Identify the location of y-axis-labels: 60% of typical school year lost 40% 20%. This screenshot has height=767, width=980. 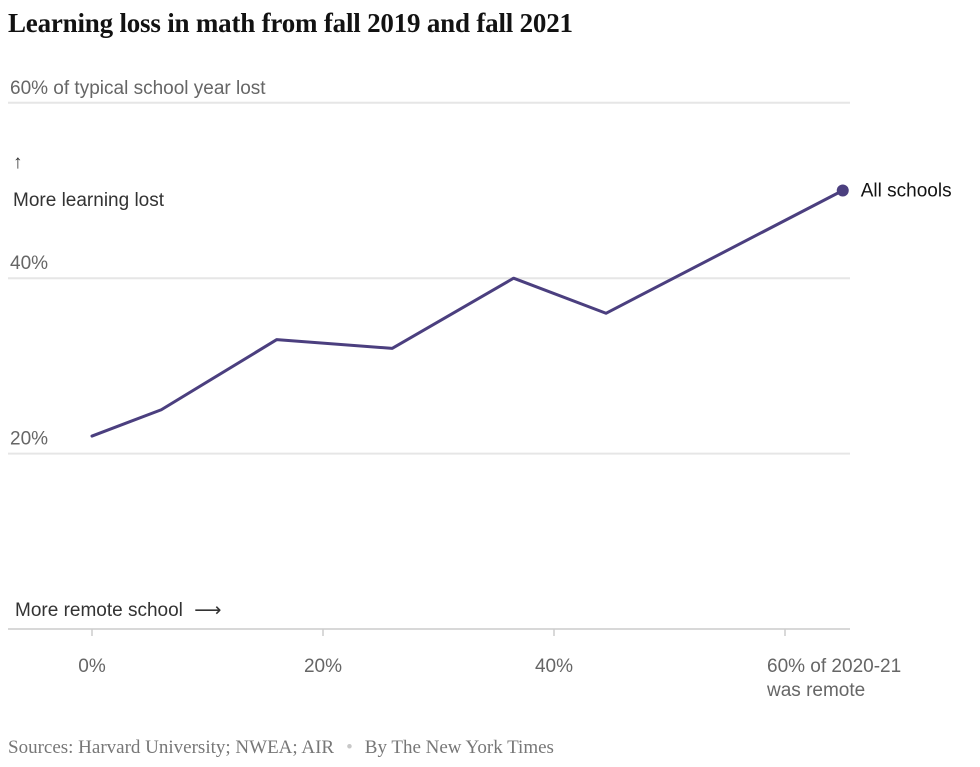
(138, 264).